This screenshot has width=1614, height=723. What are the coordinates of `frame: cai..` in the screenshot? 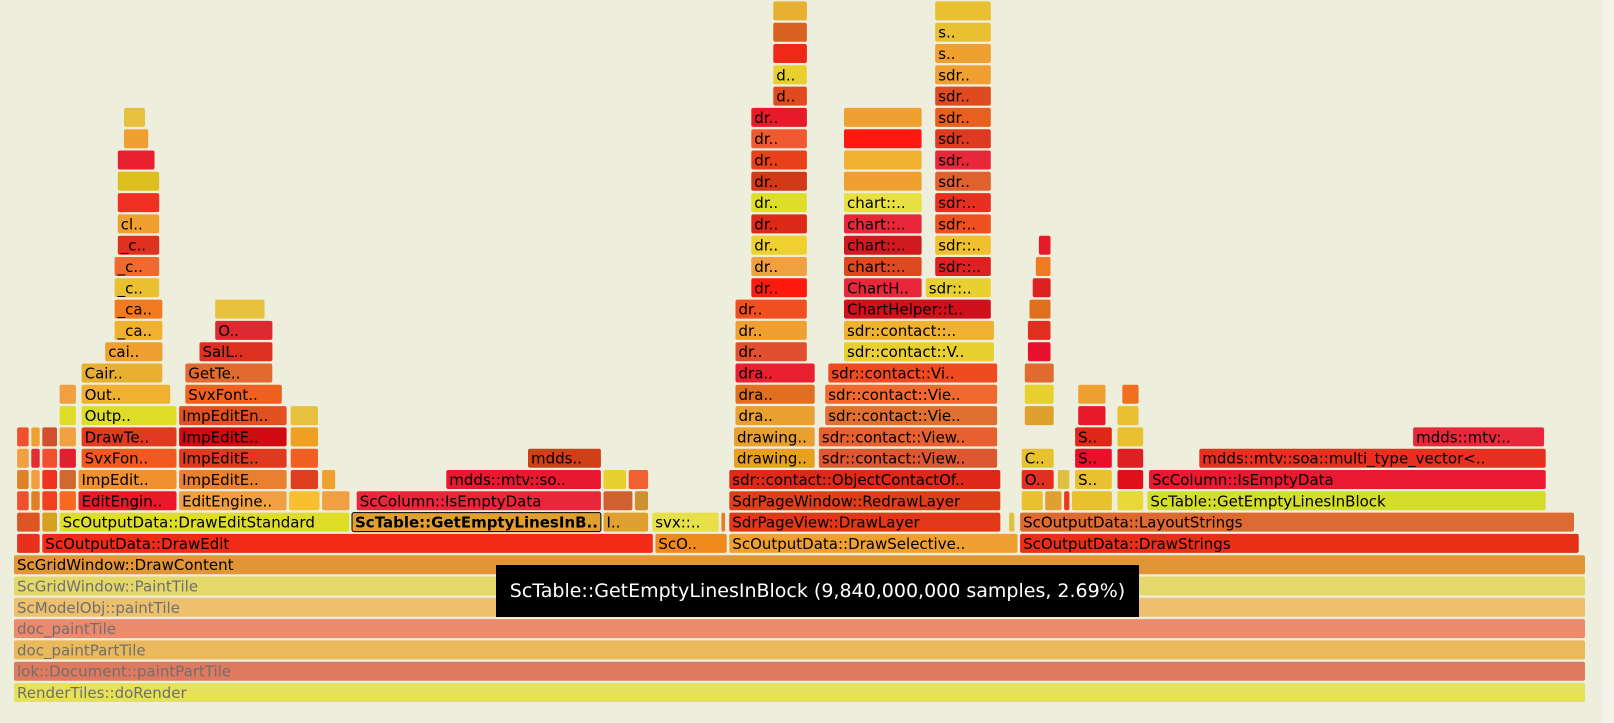 It's located at (134, 352).